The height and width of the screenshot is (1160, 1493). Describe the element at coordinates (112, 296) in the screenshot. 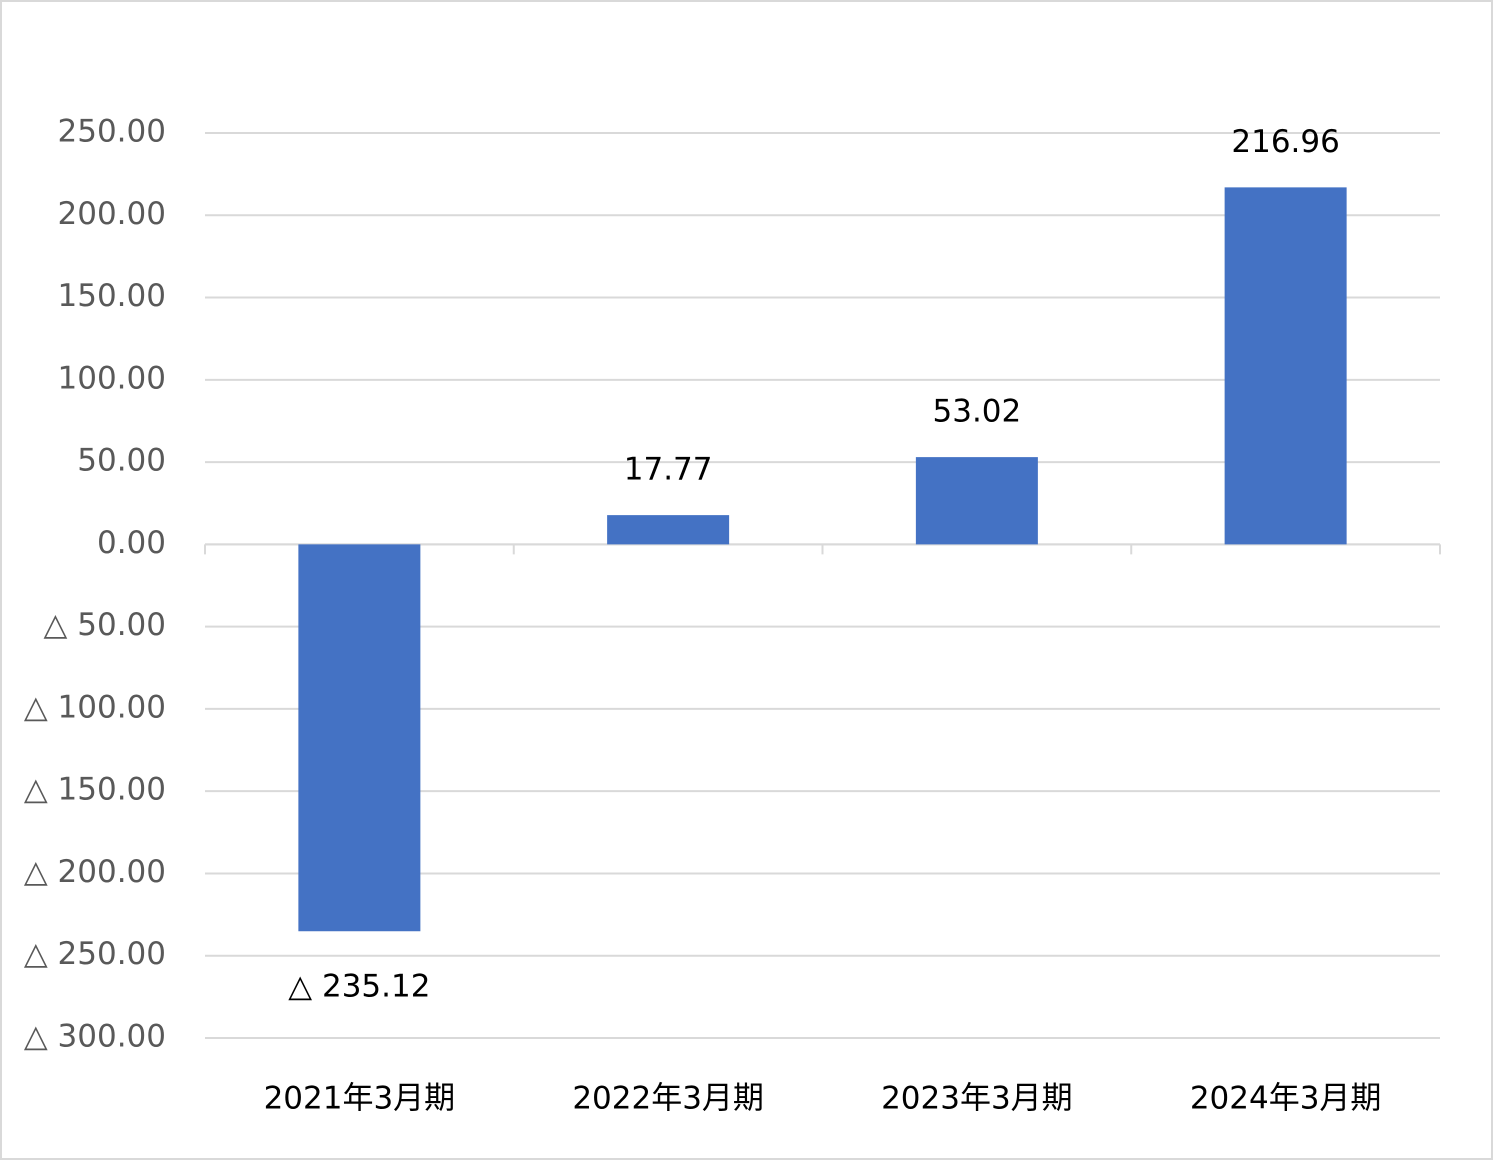

I see `y-tick-label: 150.00` at that location.